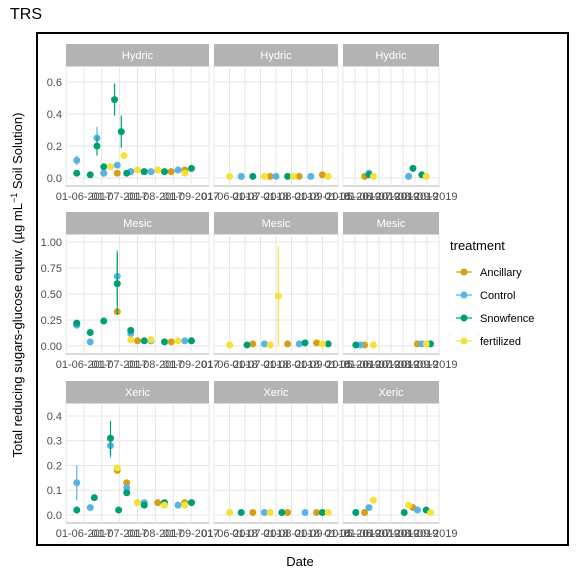 The height and width of the screenshot is (576, 576). What do you see at coordinates (54, 179) in the screenshot?
I see `y-tick-label: 0.0` at bounding box center [54, 179].